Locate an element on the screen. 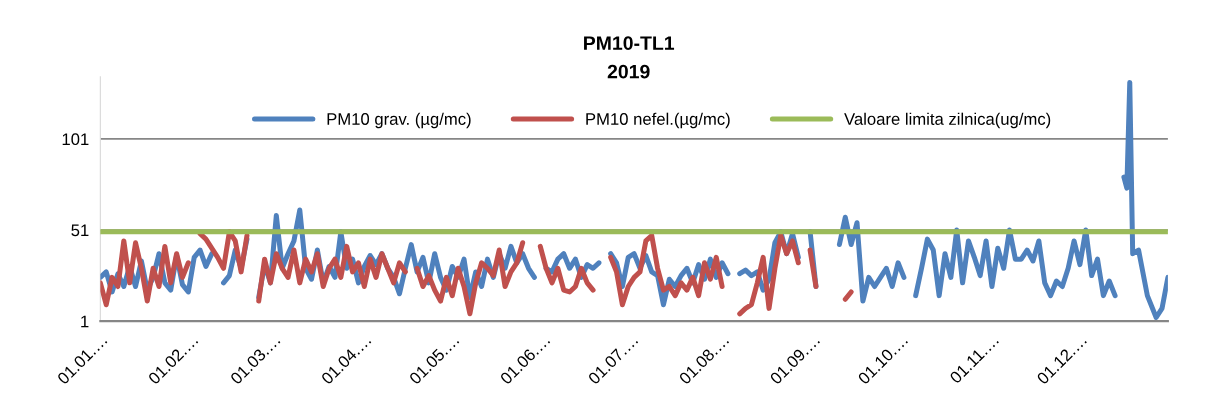 The image size is (1209, 407). chart-subtitle: 2019 is located at coordinates (628, 71).